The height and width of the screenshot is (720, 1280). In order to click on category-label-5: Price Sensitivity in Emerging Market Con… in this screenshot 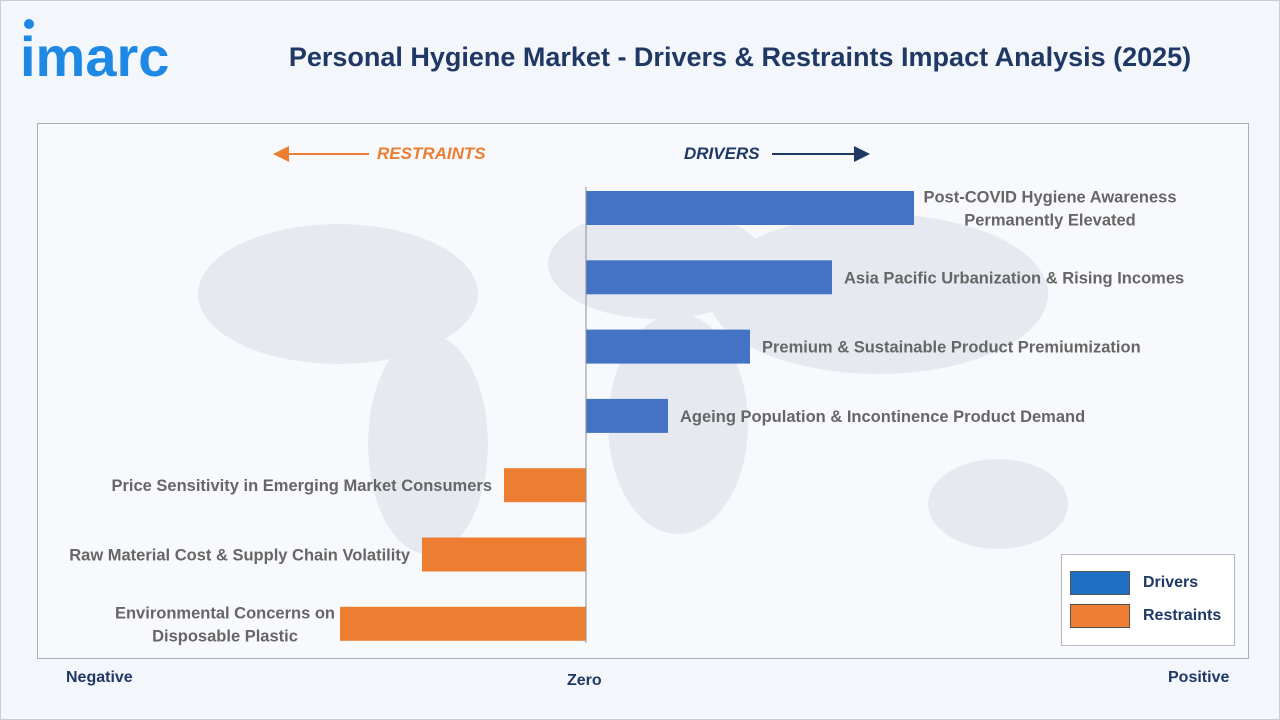, I will do `click(301, 486)`.